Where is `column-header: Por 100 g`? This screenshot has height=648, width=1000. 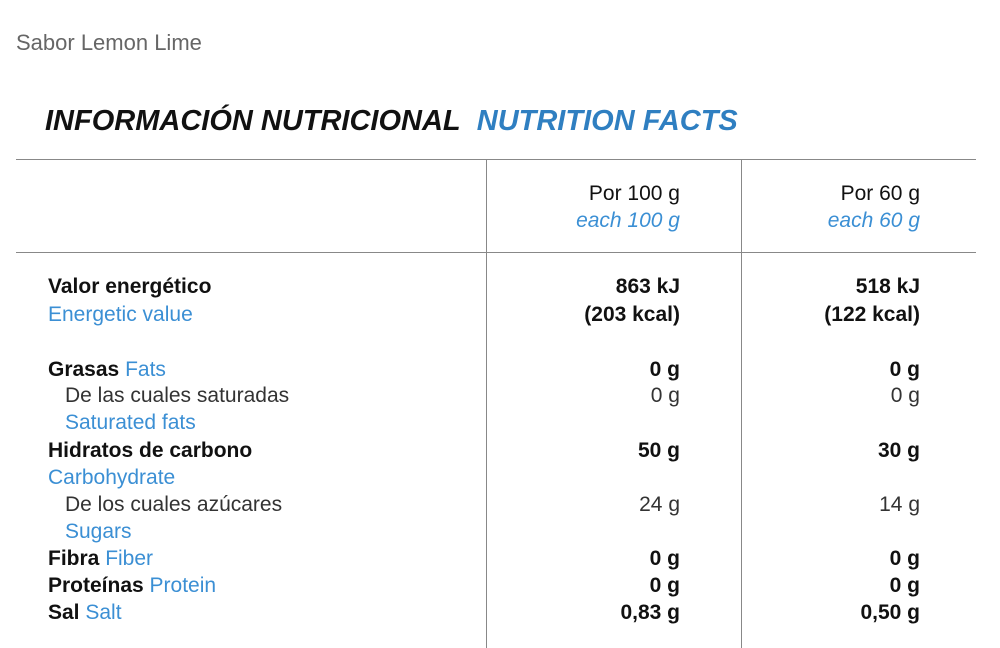
column-header: Por 100 g is located at coordinates (634, 193).